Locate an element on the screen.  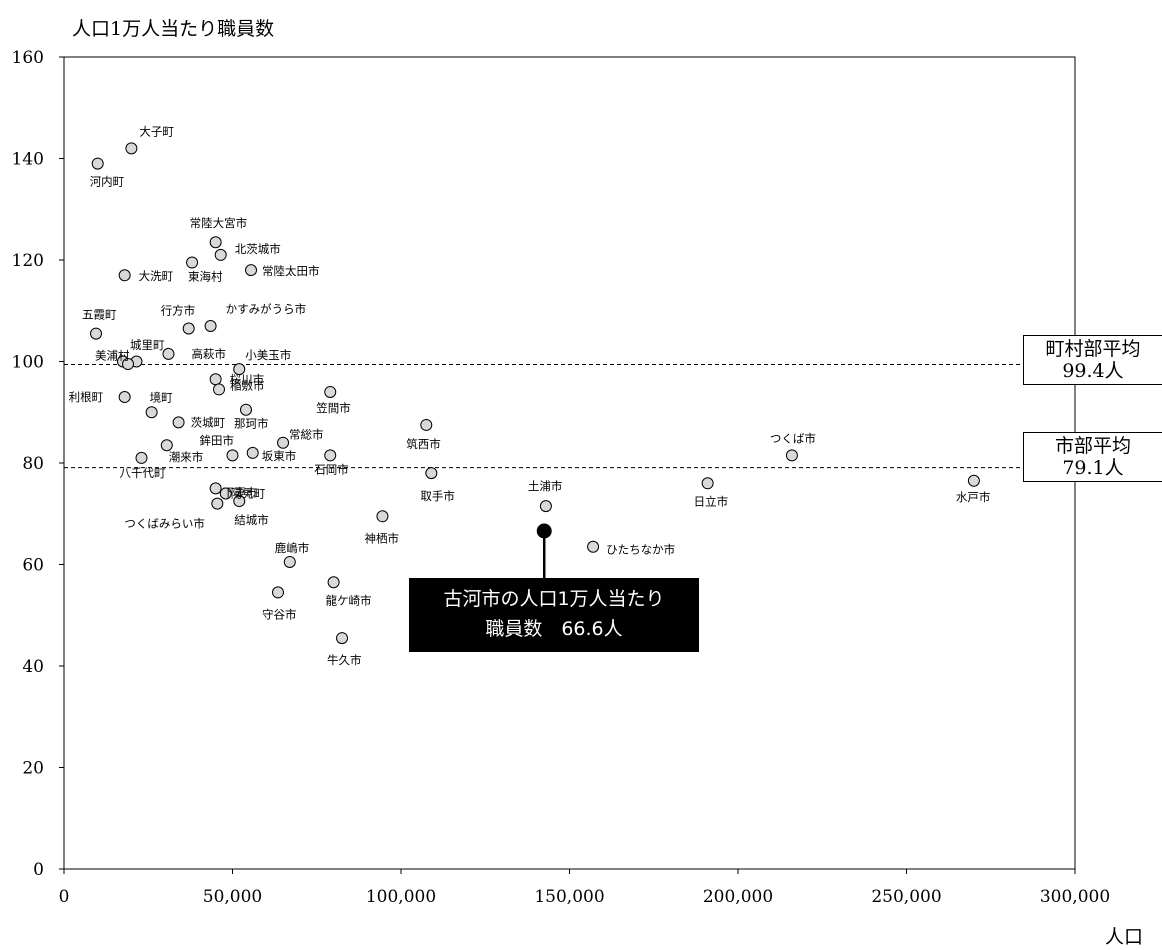
point-label: 桜川市 is located at coordinates (247, 379).